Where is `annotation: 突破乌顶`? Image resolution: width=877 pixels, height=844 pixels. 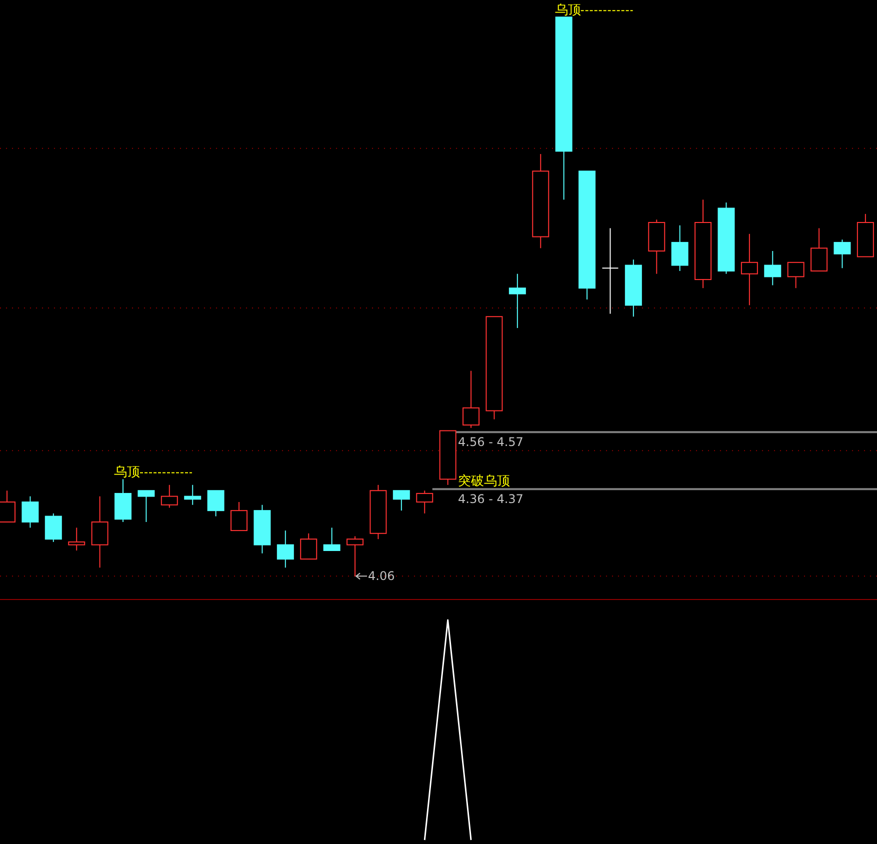
annotation: 突破乌顶 is located at coordinates (484, 482).